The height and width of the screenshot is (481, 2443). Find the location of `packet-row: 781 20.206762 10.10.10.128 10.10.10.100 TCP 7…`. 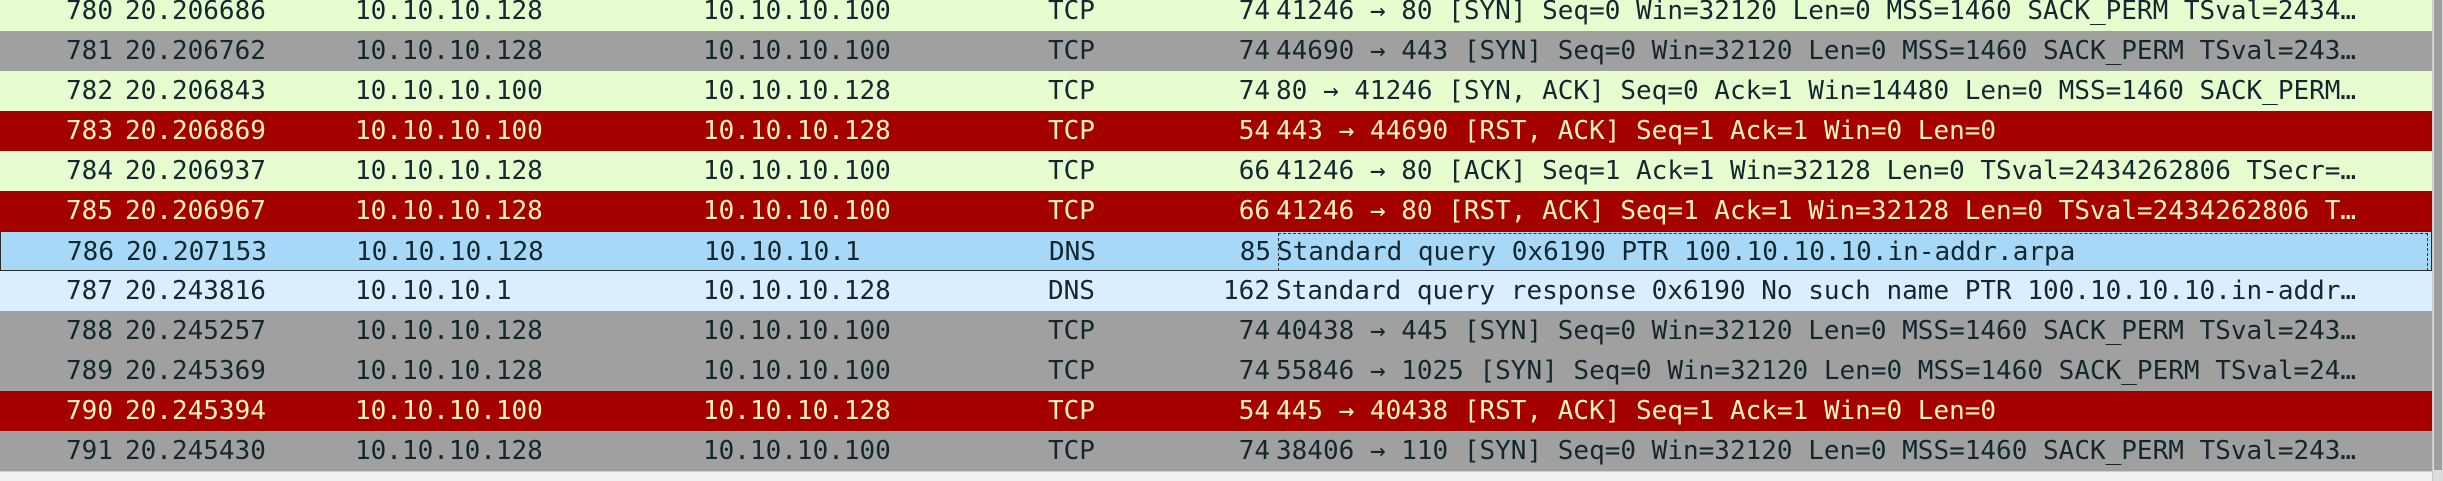

packet-row: 781 20.206762 10.10.10.128 10.10.10.100 TCP 7… is located at coordinates (1216, 51).